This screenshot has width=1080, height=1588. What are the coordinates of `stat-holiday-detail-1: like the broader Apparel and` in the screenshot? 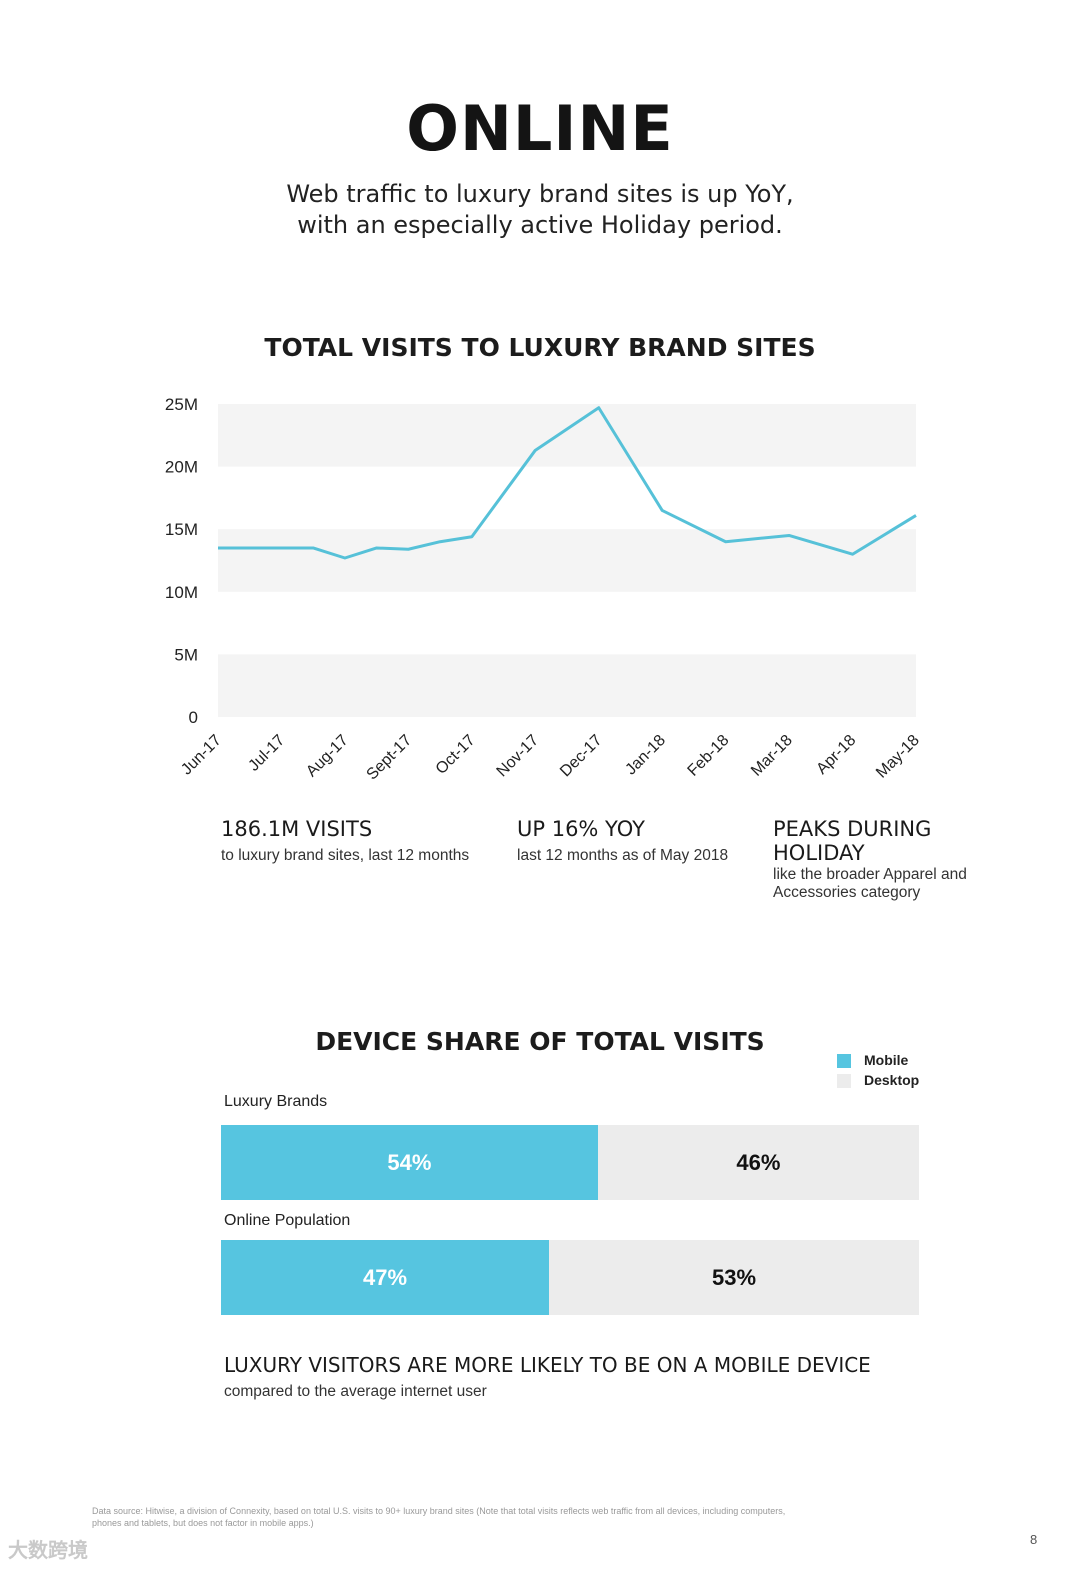 It's located at (870, 874).